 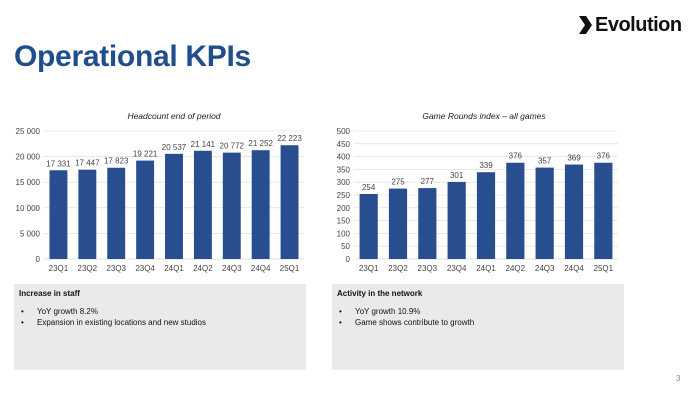 What do you see at coordinates (380, 293) in the screenshot?
I see `network-box-heading: Activity in the network` at bounding box center [380, 293].